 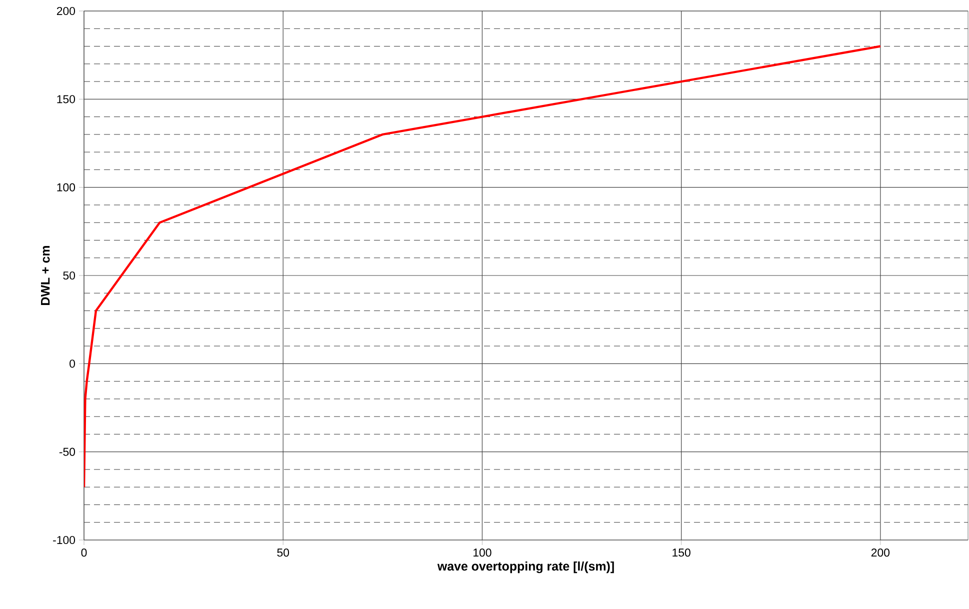 What do you see at coordinates (45, 275) in the screenshot?
I see `y-axis-title: DWL + cm` at bounding box center [45, 275].